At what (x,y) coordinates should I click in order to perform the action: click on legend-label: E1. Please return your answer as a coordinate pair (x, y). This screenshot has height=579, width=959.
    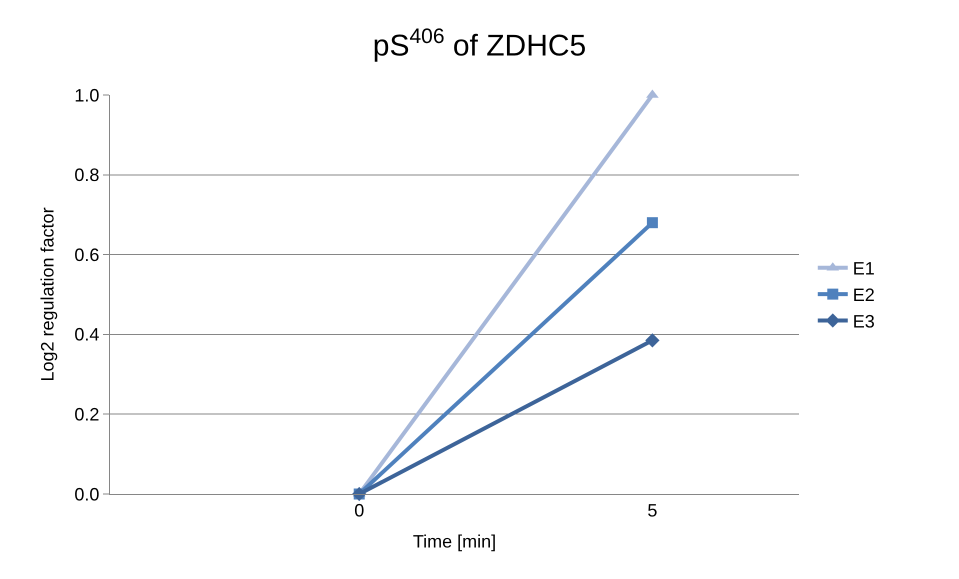
    Looking at the image, I should click on (863, 268).